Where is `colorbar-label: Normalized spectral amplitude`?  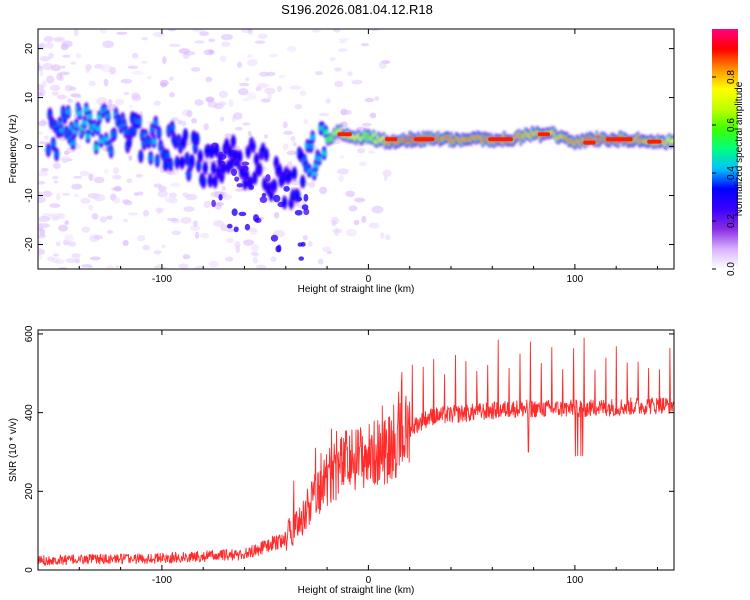 colorbar-label: Normalized spectral amplitude is located at coordinates (739, 148).